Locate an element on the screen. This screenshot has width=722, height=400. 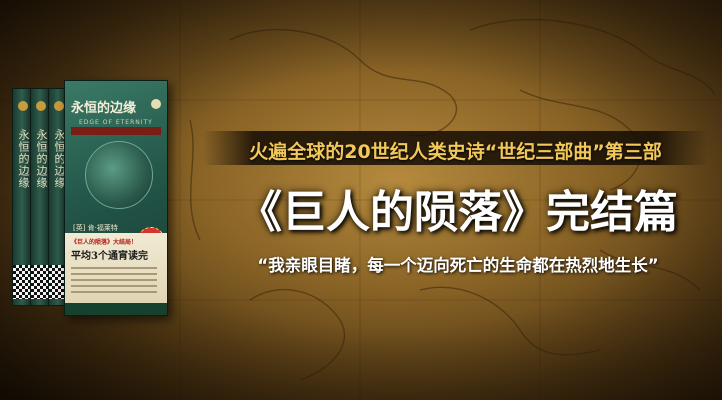
band-line-1: 《巨人的陨落》大结局！ is located at coordinates (104, 242).